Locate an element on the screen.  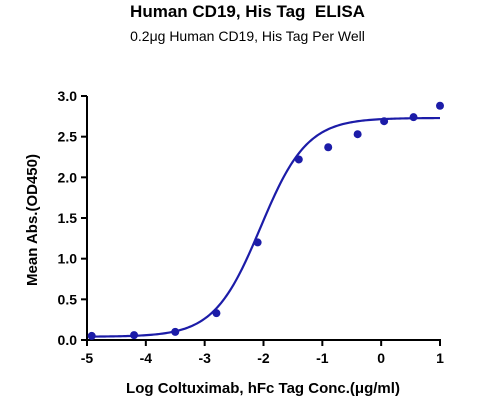
x-tick-label: -4 is located at coordinates (146, 358).